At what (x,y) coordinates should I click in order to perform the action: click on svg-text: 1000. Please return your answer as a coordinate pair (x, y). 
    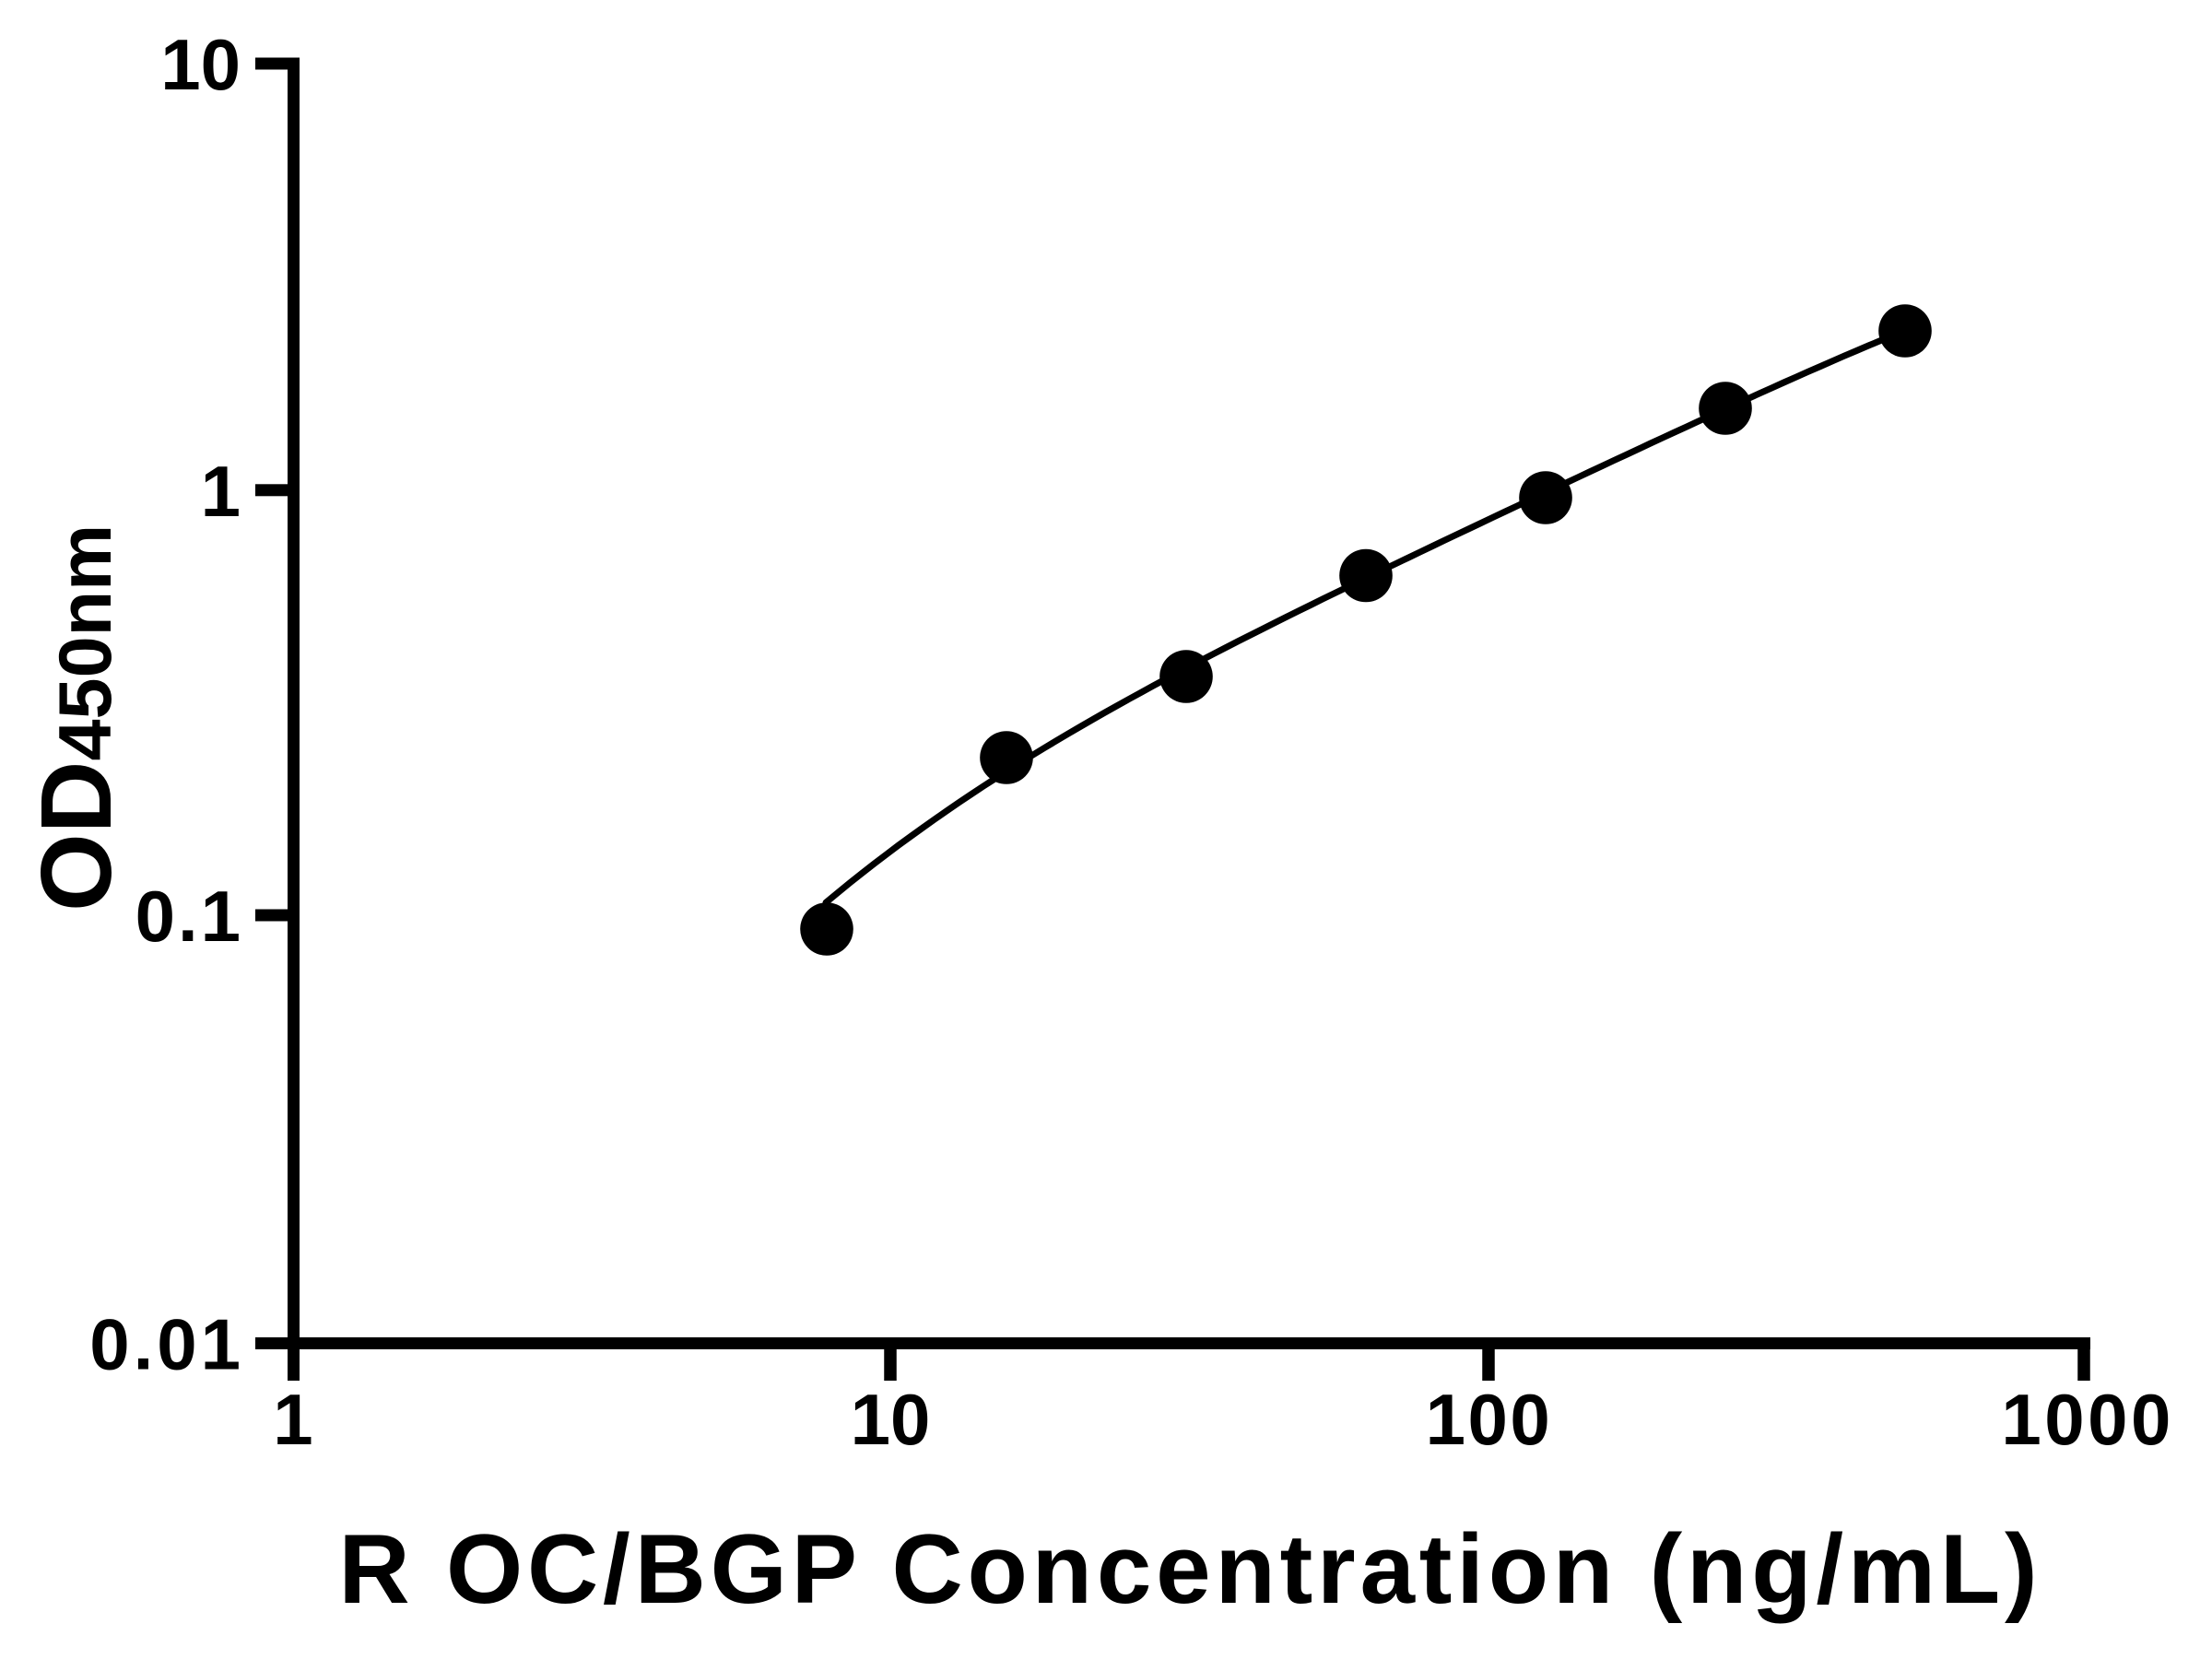
    Looking at the image, I should click on (2087, 1419).